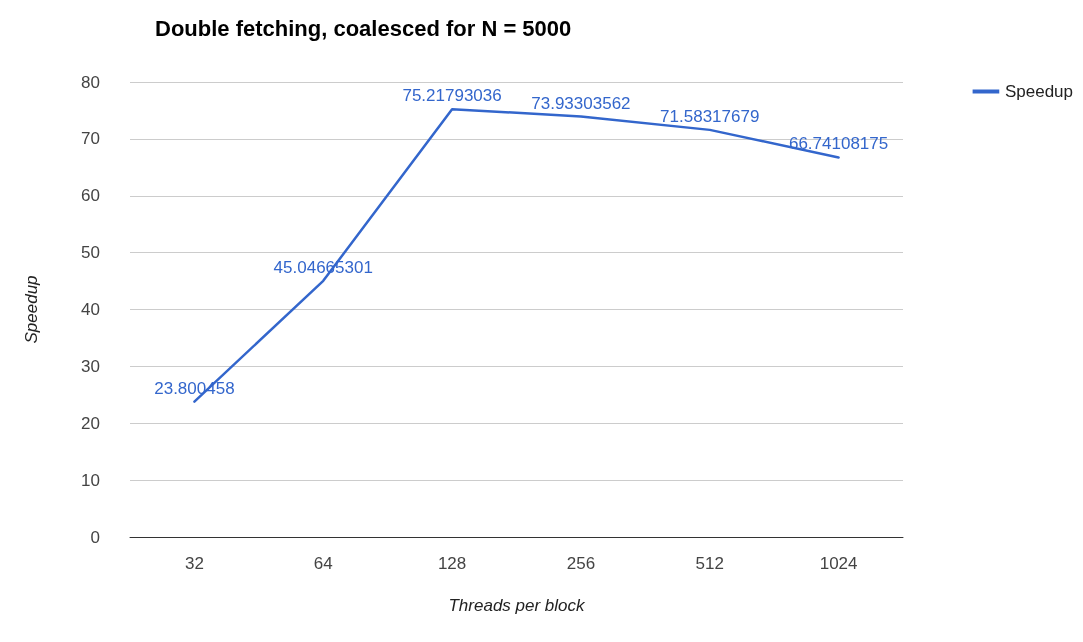  What do you see at coordinates (90, 309) in the screenshot?
I see `y-tick-label: 40` at bounding box center [90, 309].